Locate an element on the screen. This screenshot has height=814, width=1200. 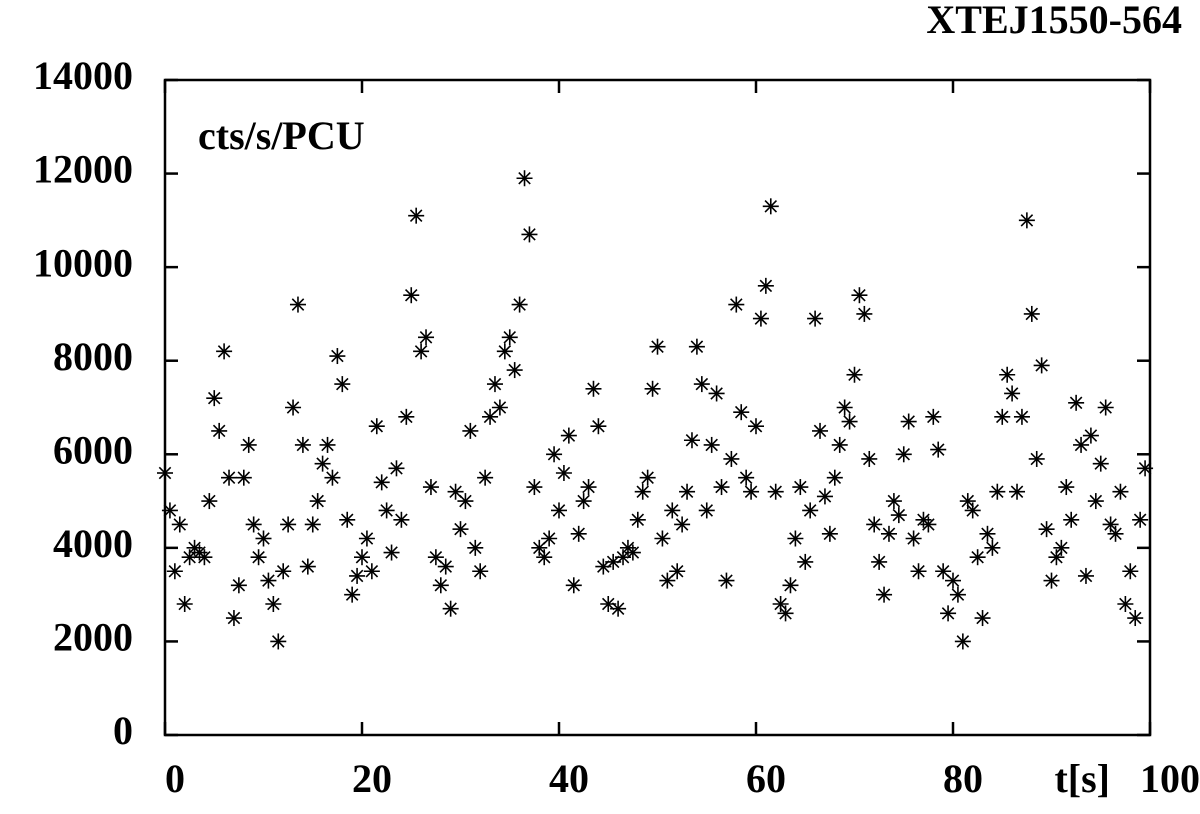
y-tick-label: 6000 is located at coordinates (93, 449).